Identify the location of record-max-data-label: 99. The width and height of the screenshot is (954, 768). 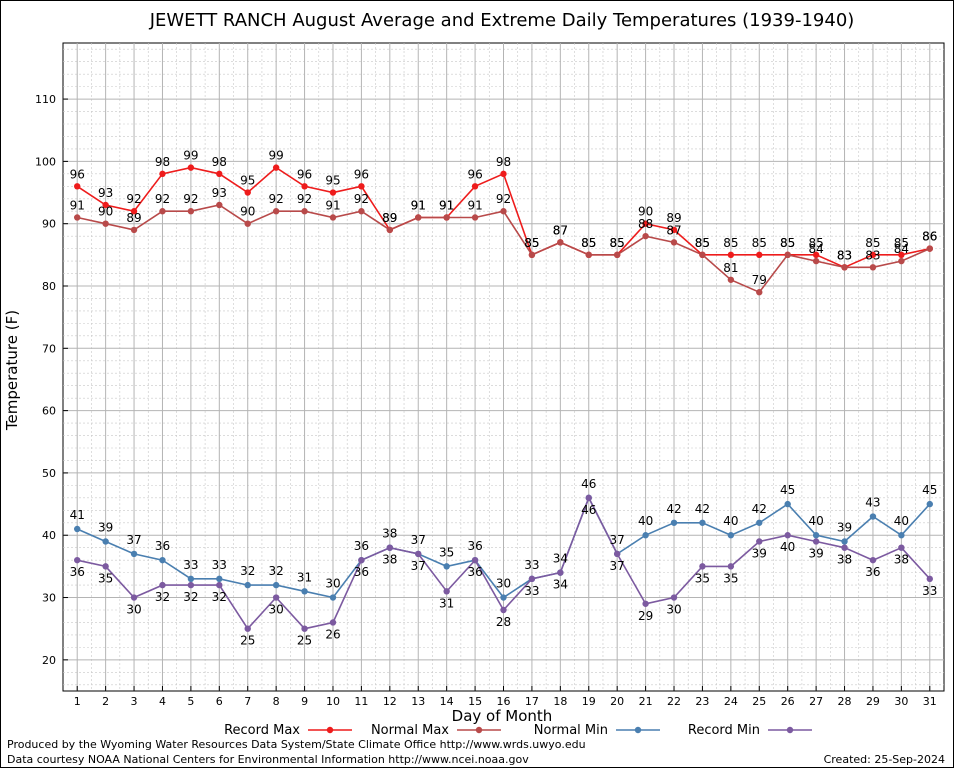
(190, 156).